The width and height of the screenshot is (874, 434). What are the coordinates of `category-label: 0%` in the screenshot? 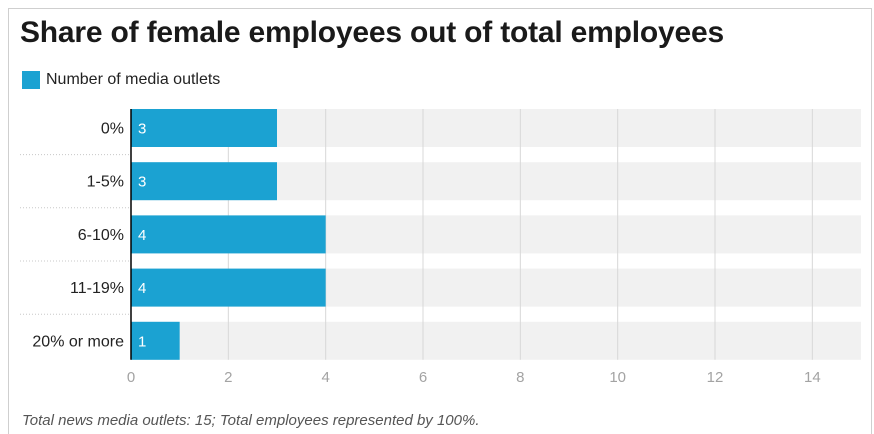 It's located at (112, 129).